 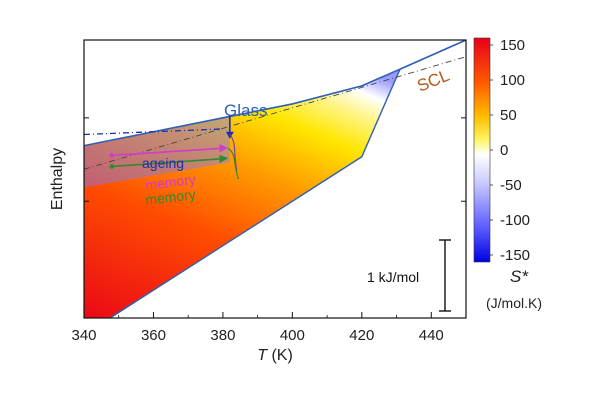 I want to click on glass-label: Glass, so click(x=245, y=110).